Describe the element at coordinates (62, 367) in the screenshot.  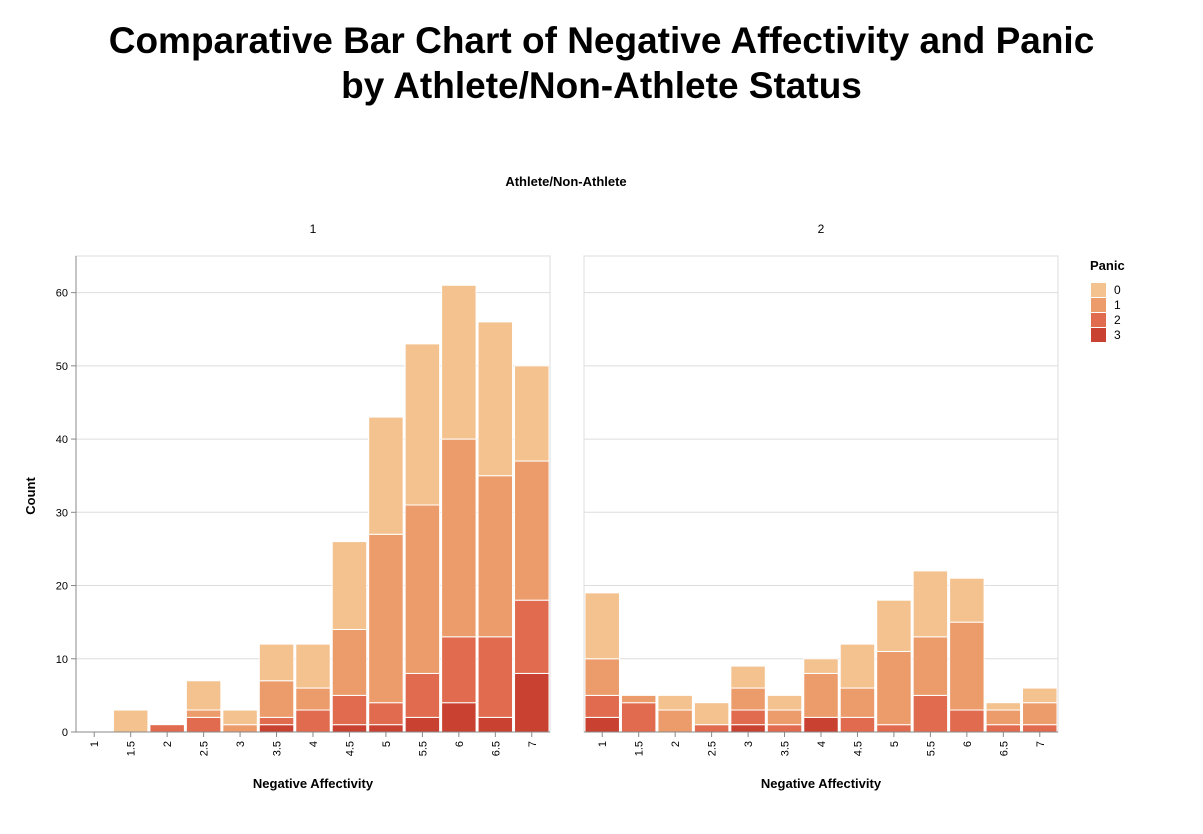
I see `y-tick-label: 50` at that location.